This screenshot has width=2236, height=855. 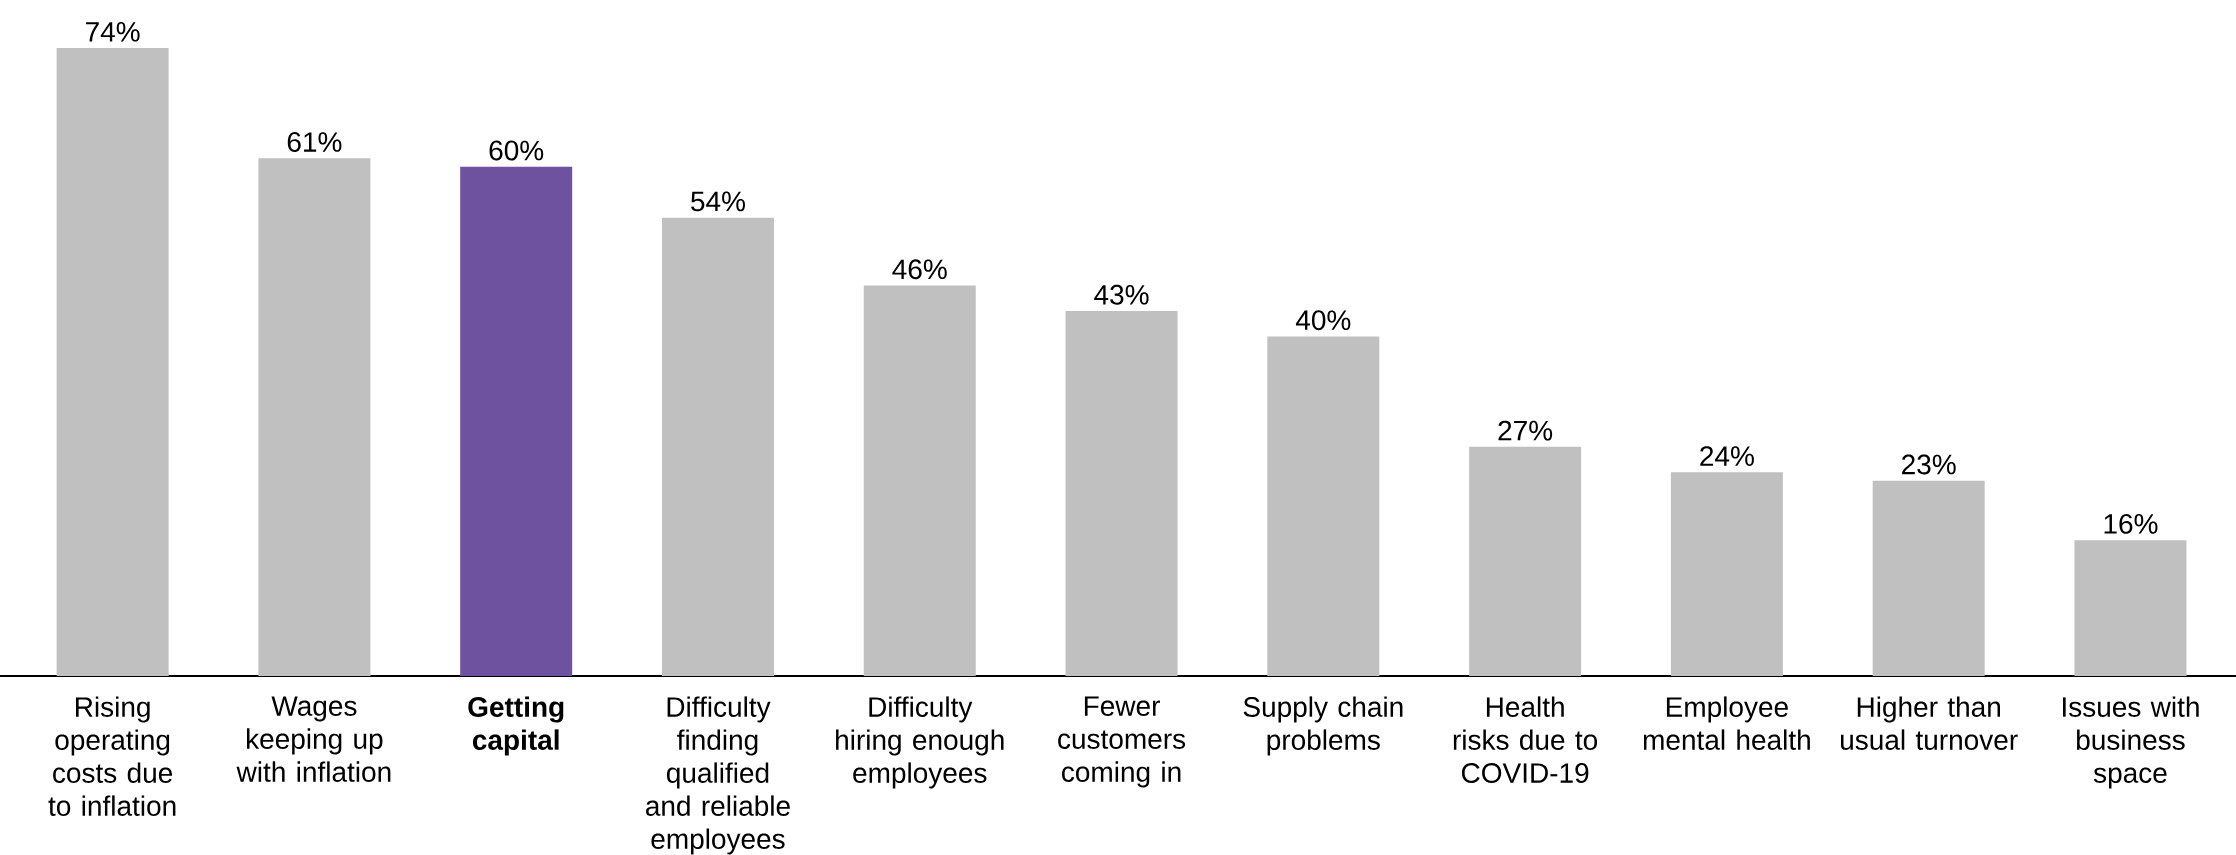 What do you see at coordinates (313, 739) in the screenshot?
I see `x-tick-label: Wages keeping up with inflation` at bounding box center [313, 739].